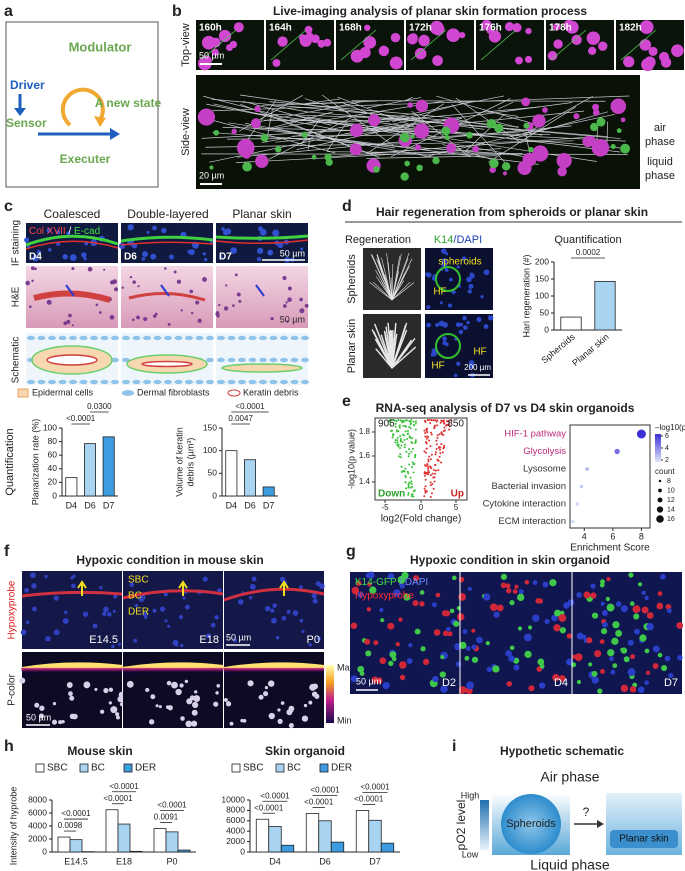  What do you see at coordinates (53, 454) in the screenshot?
I see `y-tick-label: 60` at bounding box center [53, 454].